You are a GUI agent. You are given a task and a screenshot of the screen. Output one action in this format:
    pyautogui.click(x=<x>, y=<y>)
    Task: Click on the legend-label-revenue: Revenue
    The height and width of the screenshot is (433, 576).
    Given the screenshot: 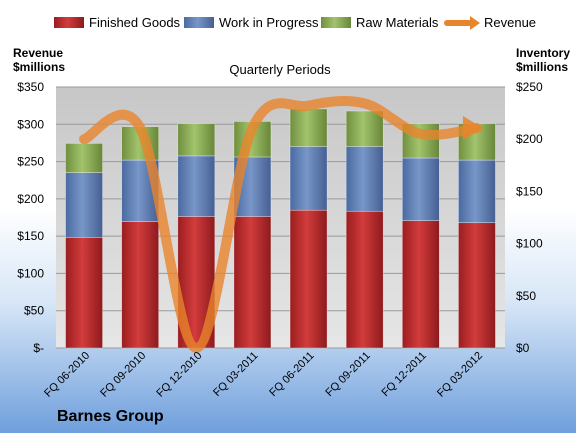 What is the action you would take?
    pyautogui.click(x=510, y=22)
    